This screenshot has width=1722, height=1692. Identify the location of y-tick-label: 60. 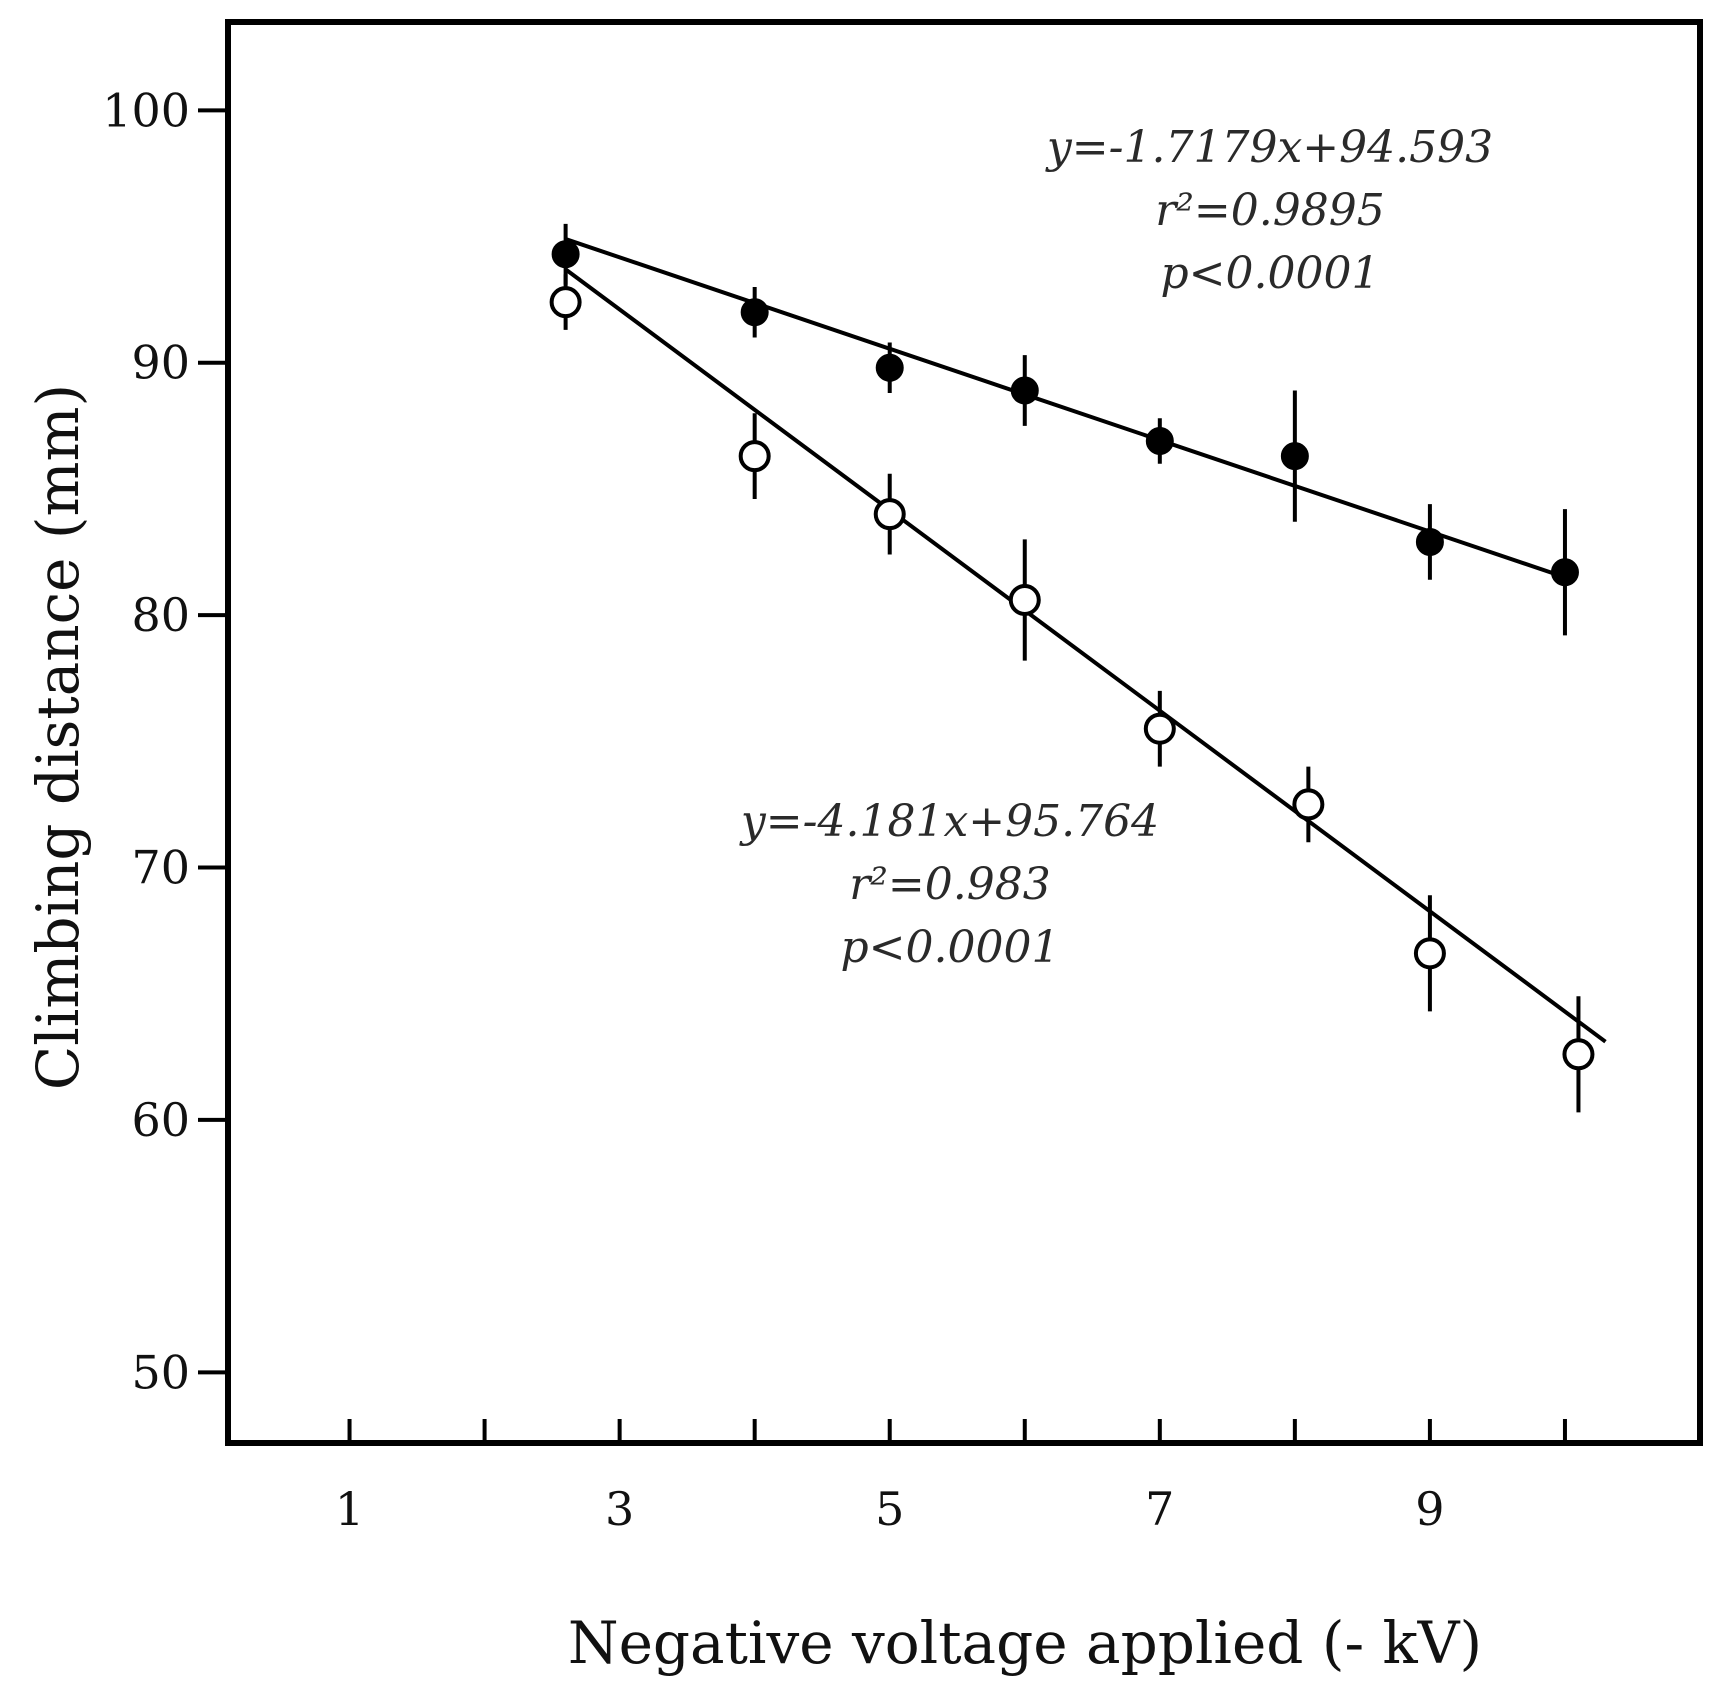
(160, 1120).